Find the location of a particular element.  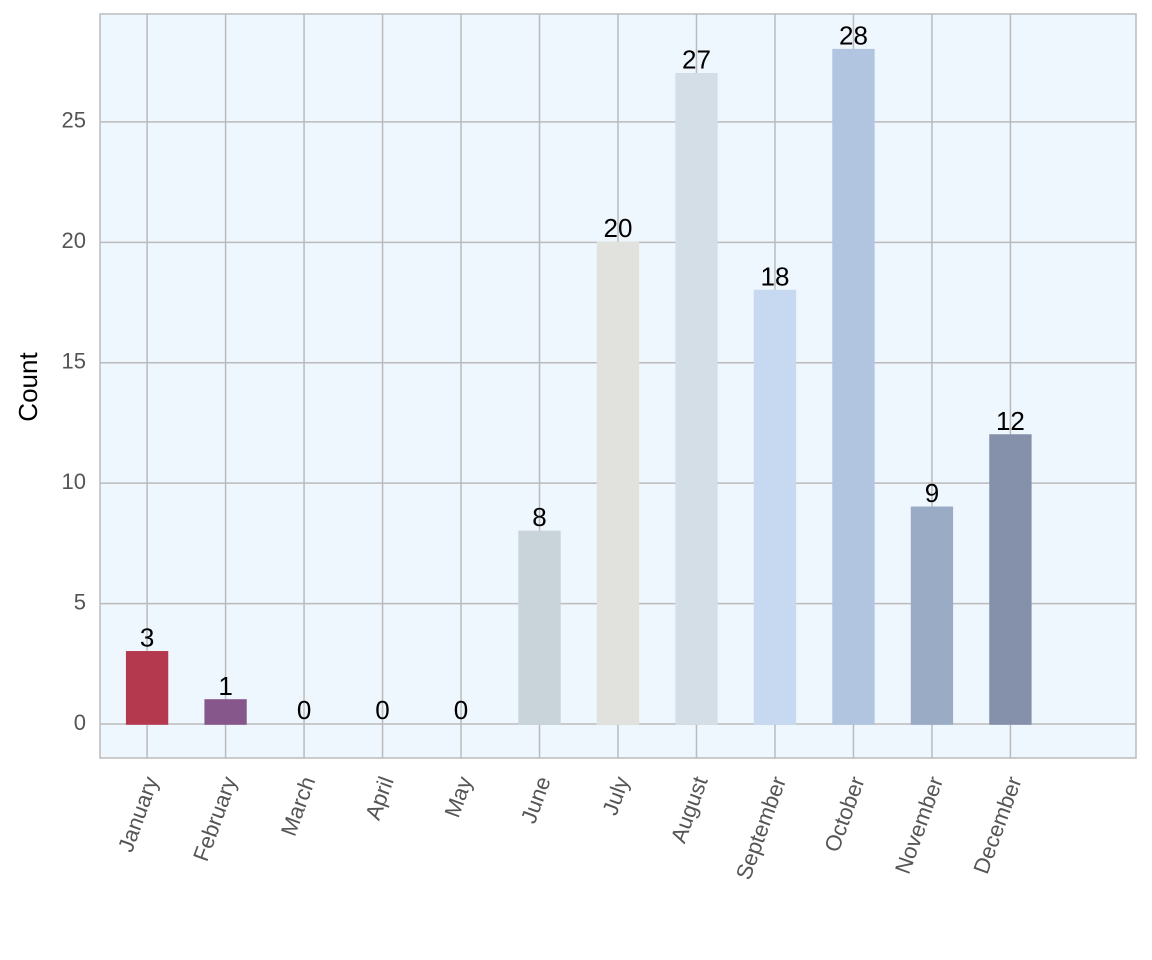

x-tick-label: February is located at coordinates (215, 818).